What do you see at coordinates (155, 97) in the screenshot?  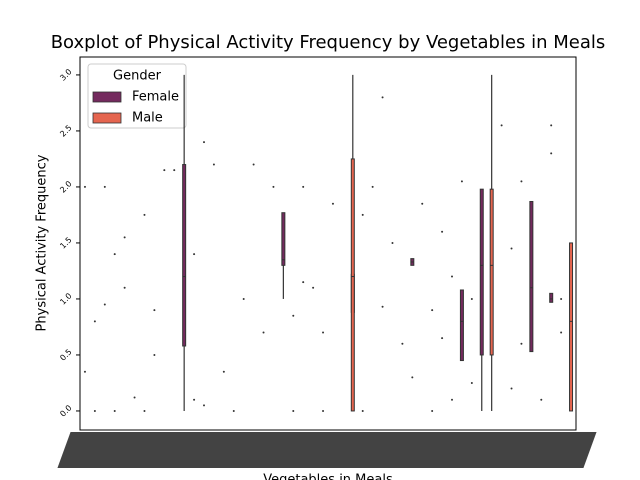 I see `legend-label: Female` at bounding box center [155, 97].